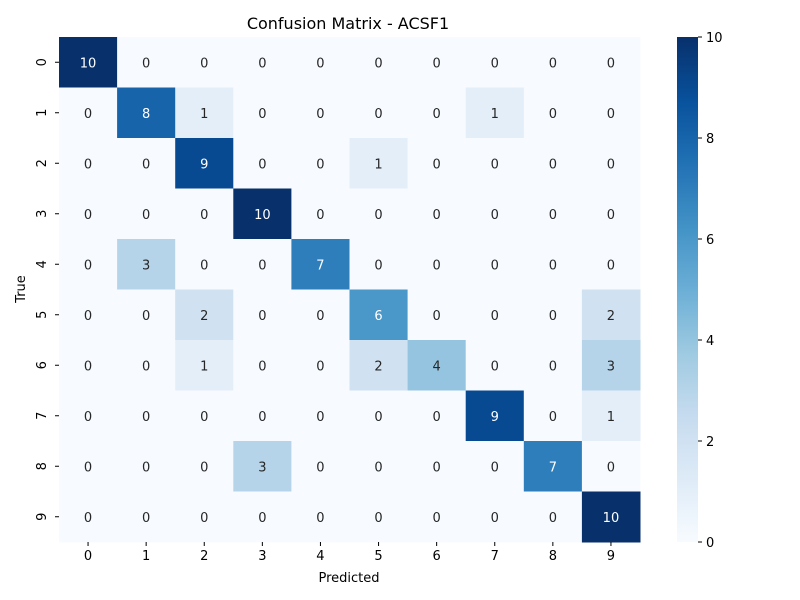  What do you see at coordinates (42, 517) in the screenshot?
I see `y-tick-label: 9` at bounding box center [42, 517].